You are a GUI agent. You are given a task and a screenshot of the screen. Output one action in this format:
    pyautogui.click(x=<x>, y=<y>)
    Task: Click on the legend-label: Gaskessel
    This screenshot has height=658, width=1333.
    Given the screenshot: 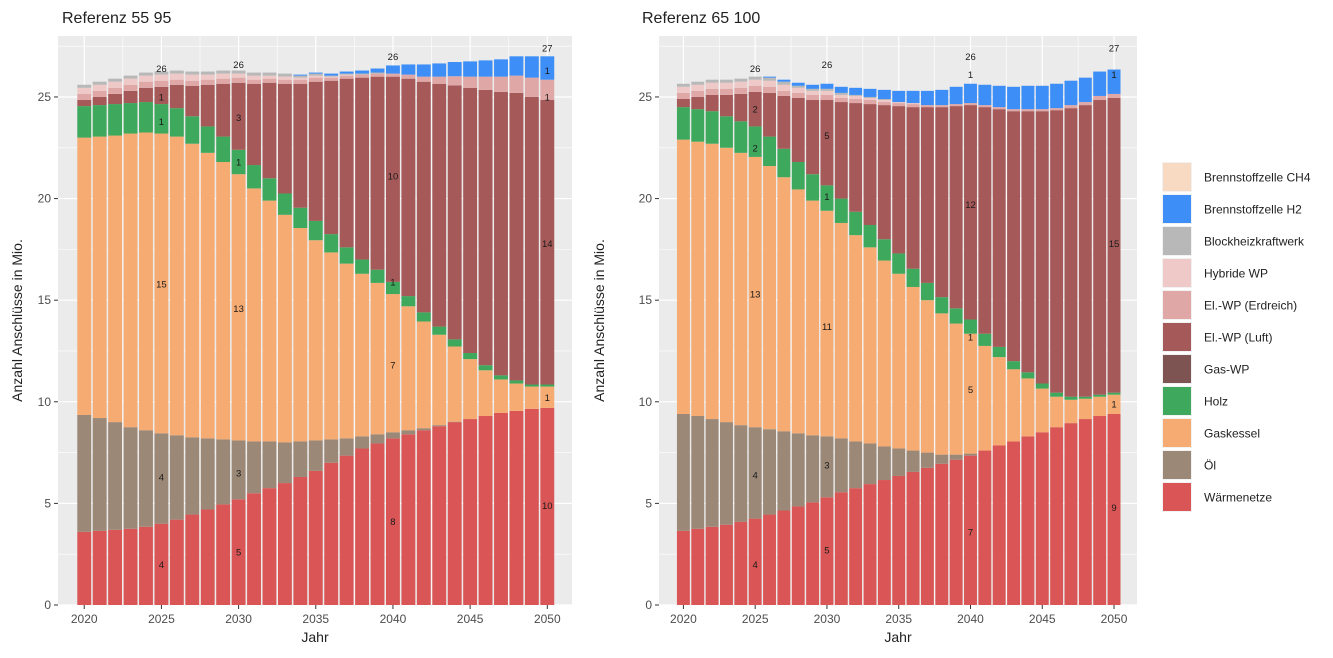 What is the action you would take?
    pyautogui.click(x=1232, y=434)
    